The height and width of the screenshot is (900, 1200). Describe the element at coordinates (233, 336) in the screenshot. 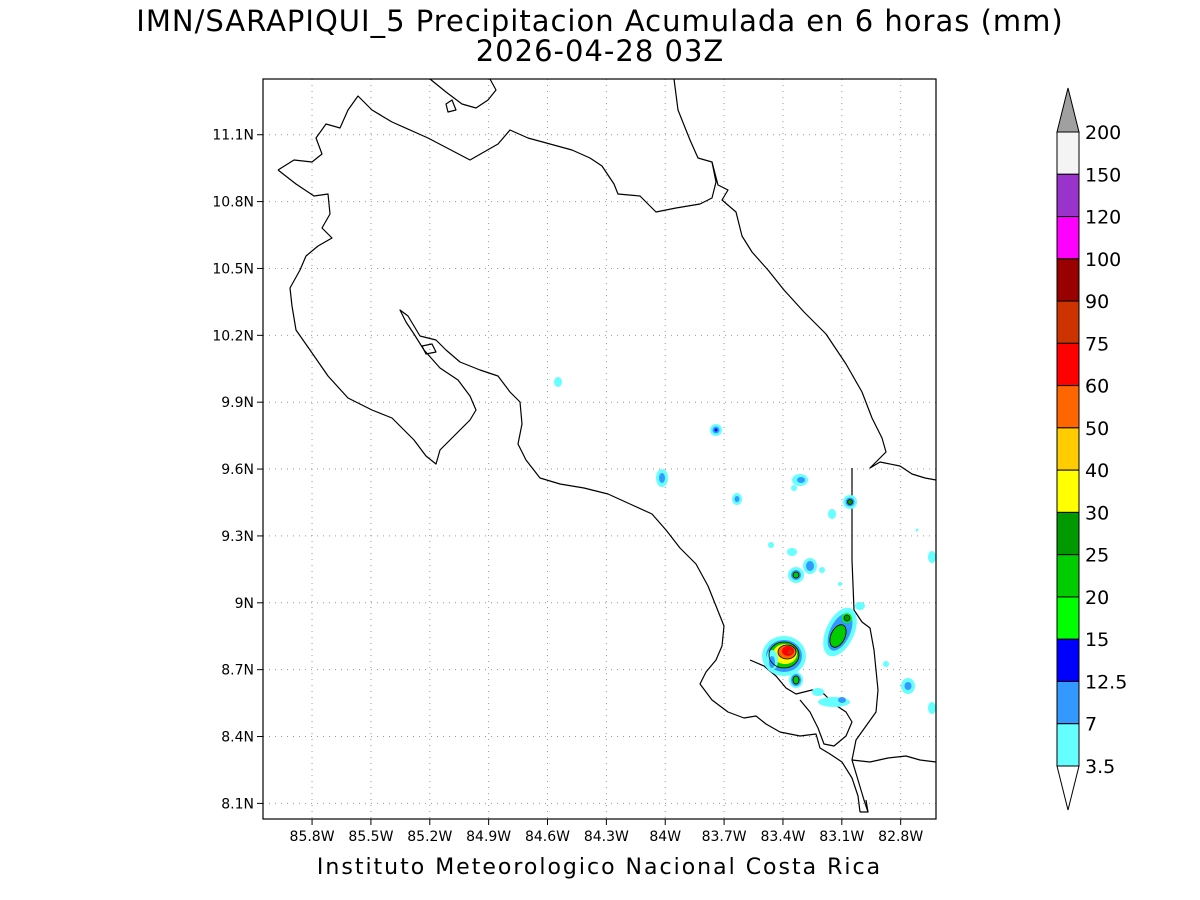

I see `y-tick-label: 10.2N` at that location.